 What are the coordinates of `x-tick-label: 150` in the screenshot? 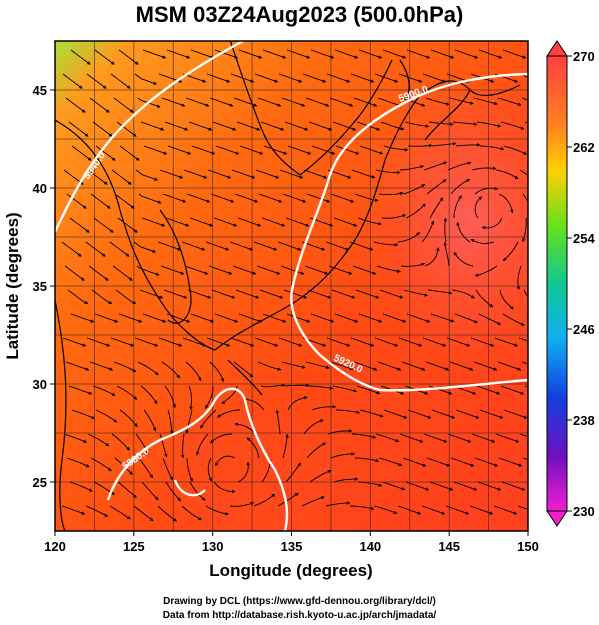 It's located at (528, 546).